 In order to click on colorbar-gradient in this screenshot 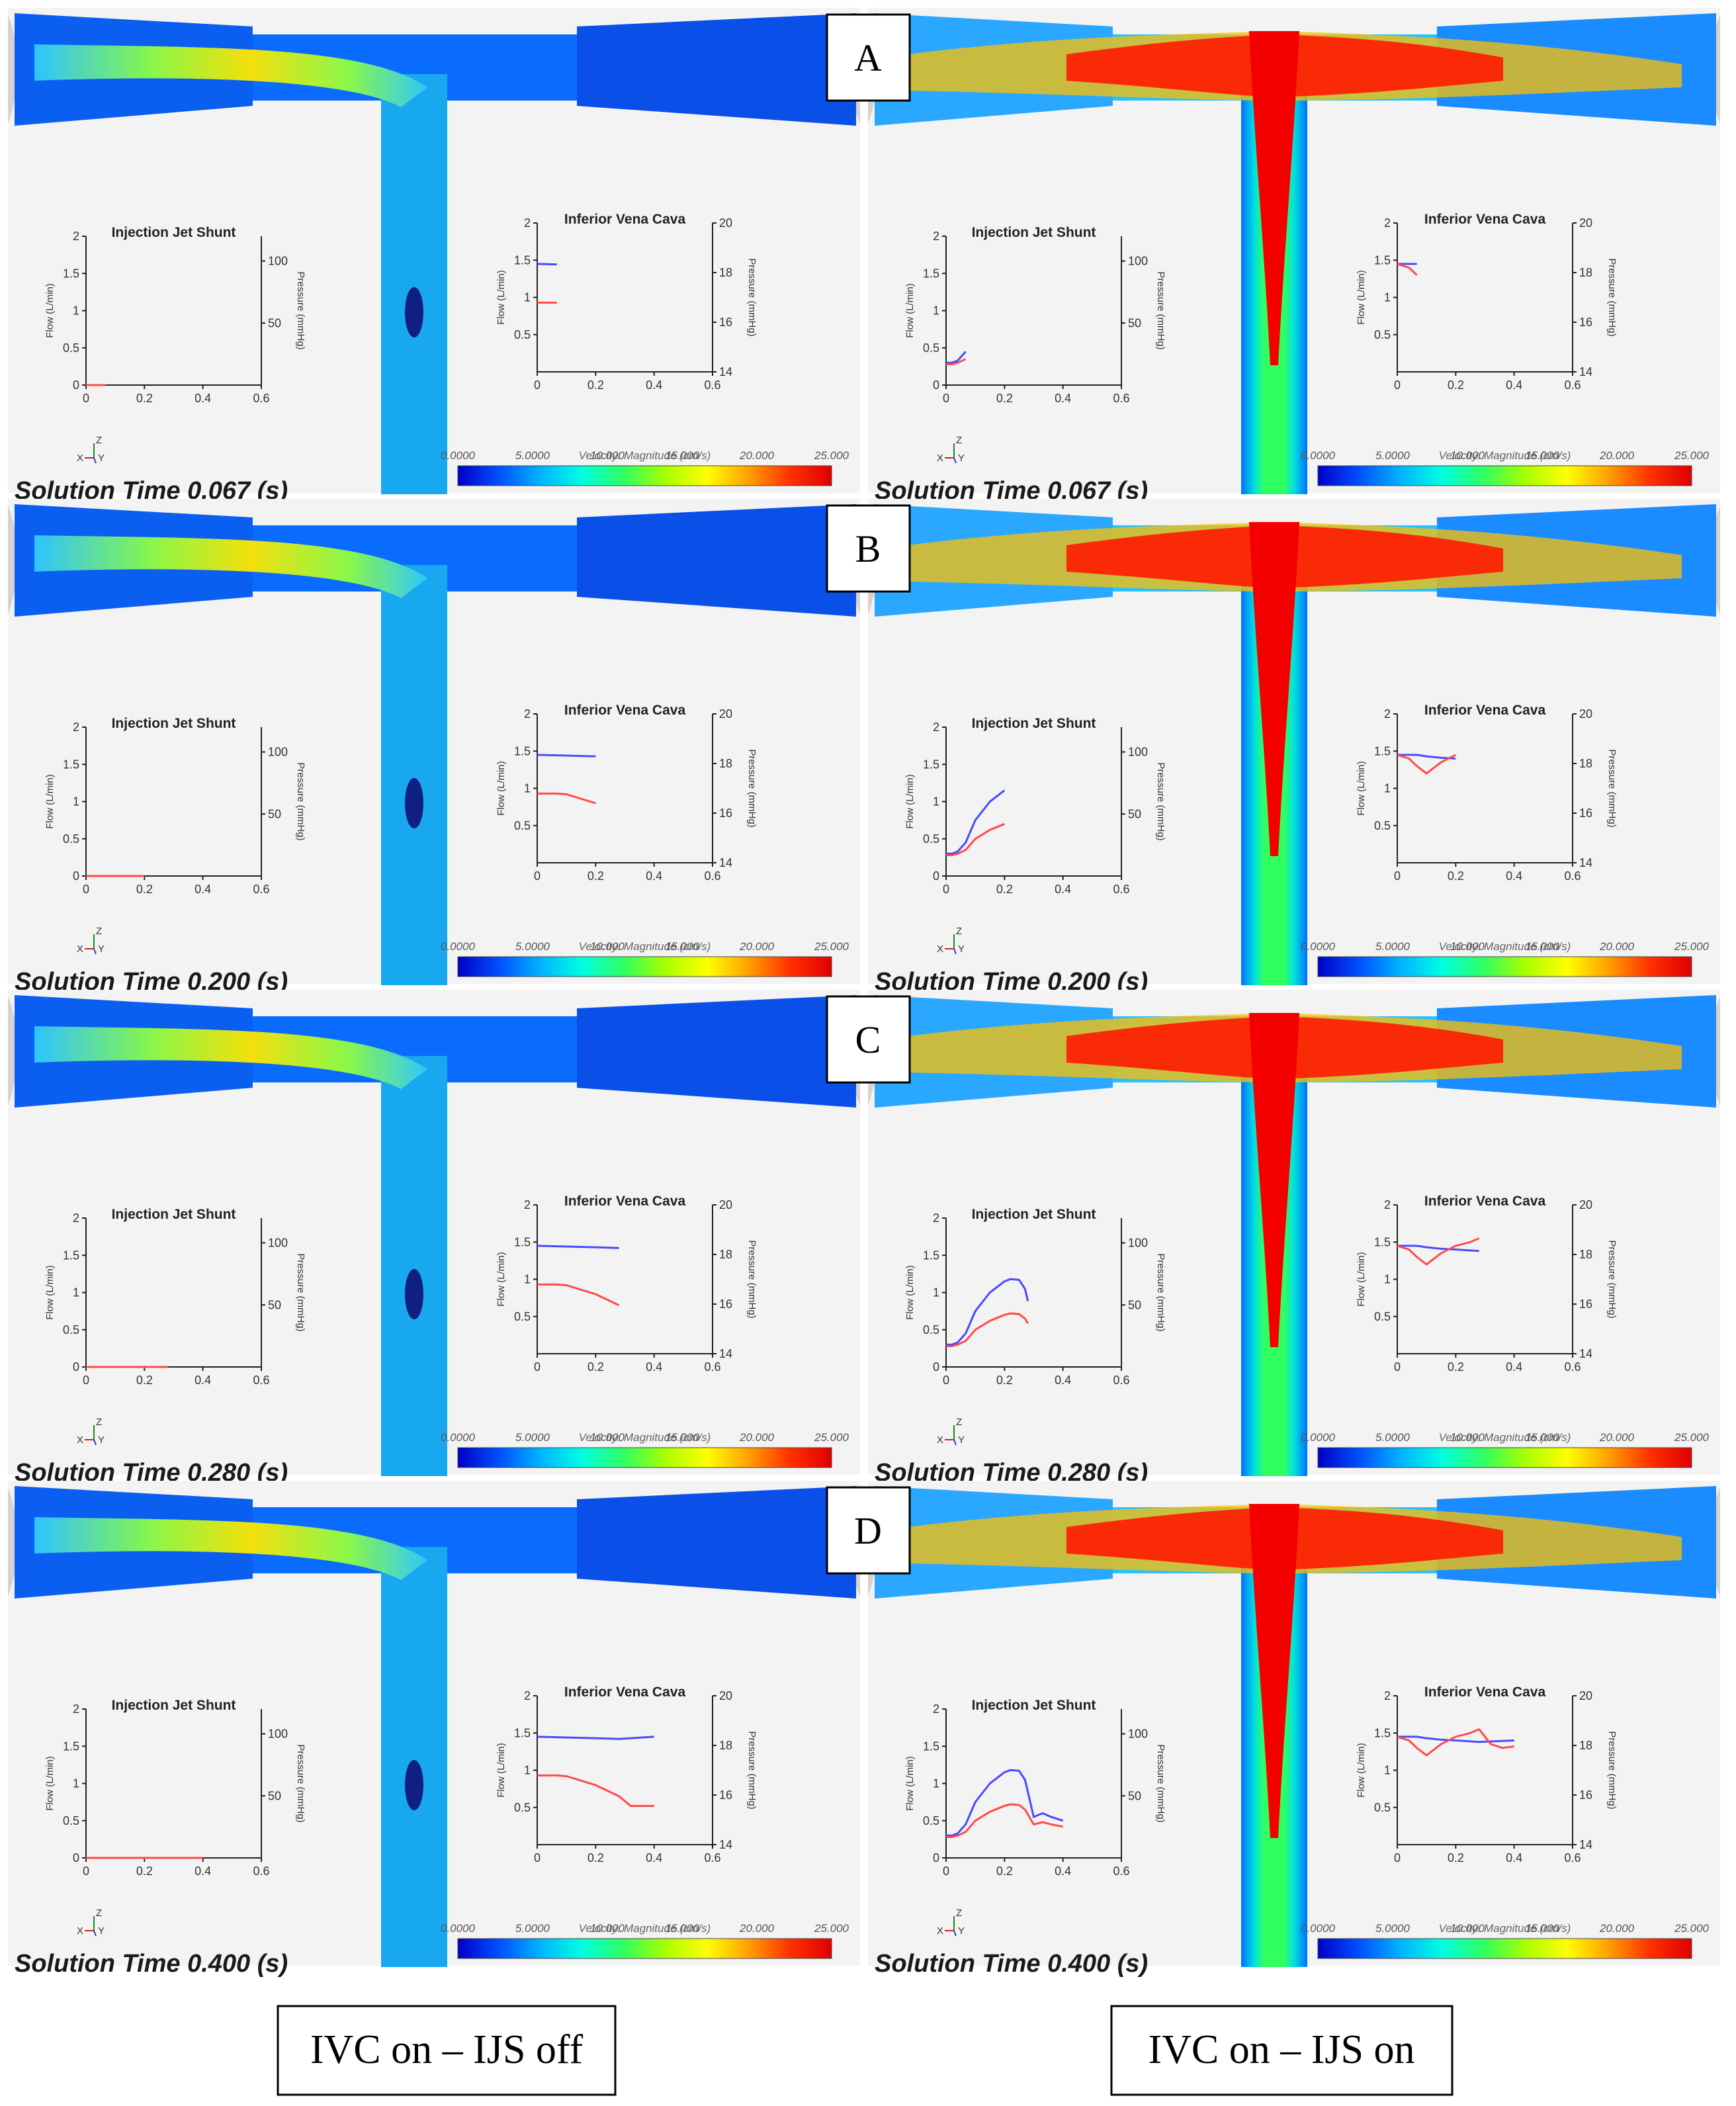, I will do `click(644, 475)`.